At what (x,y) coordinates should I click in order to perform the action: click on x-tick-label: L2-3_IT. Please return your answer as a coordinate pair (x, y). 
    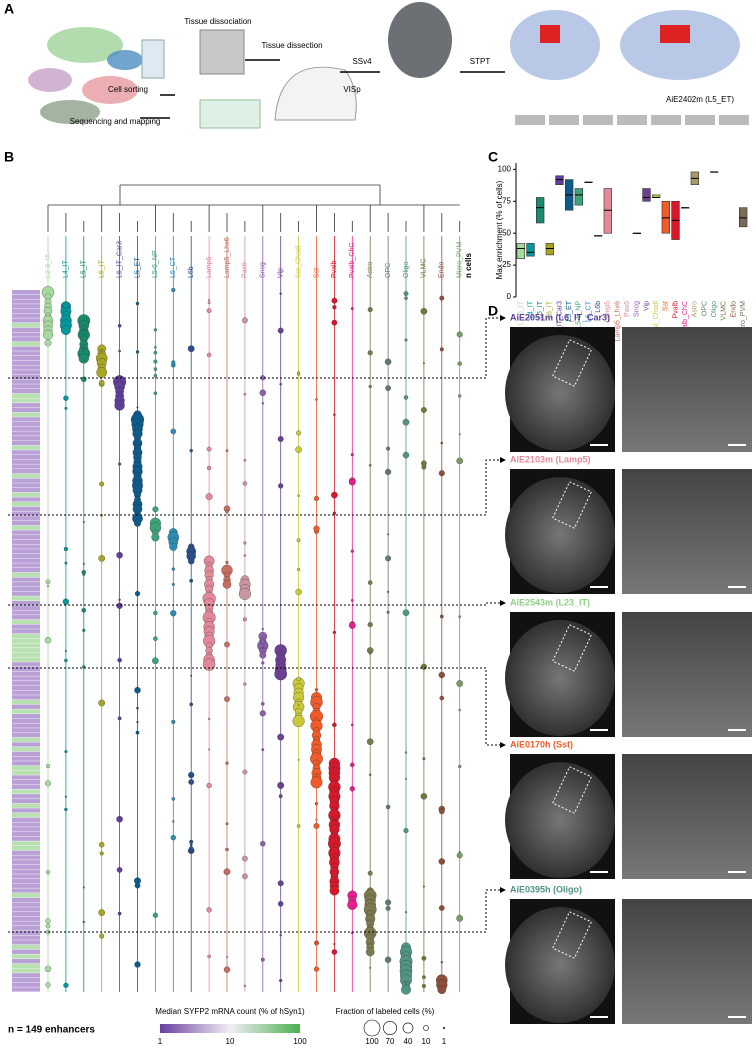
    Looking at the image, I should click on (521, 312).